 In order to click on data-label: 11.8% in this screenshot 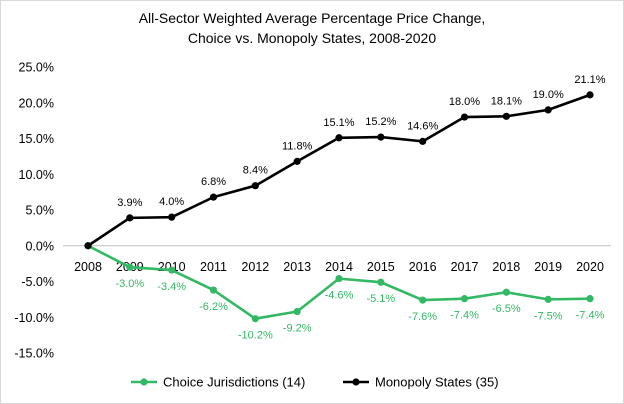, I will do `click(297, 146)`.